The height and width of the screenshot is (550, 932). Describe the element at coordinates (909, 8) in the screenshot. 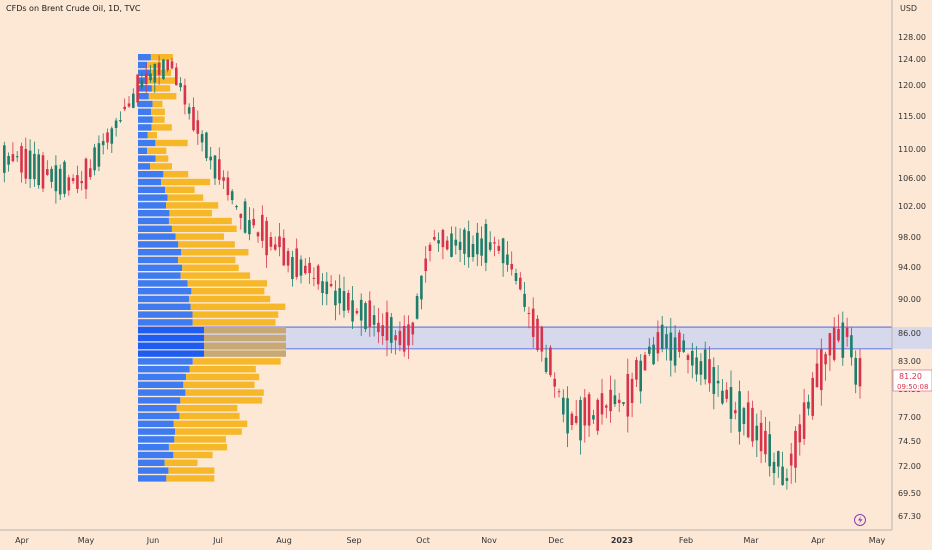

I see `currency-unit: USD` at that location.